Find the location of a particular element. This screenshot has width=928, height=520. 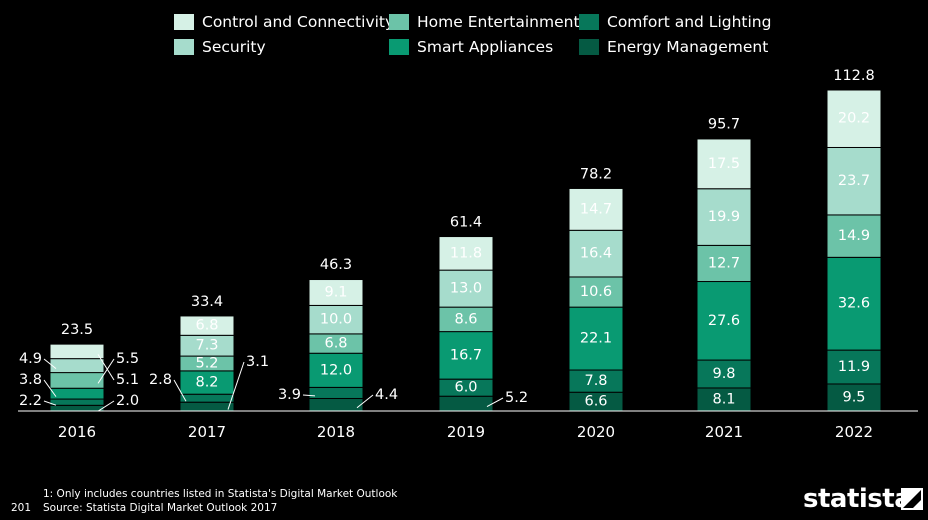

leader-line-control-and-connectivity-2016 is located at coordinates (106, 367).